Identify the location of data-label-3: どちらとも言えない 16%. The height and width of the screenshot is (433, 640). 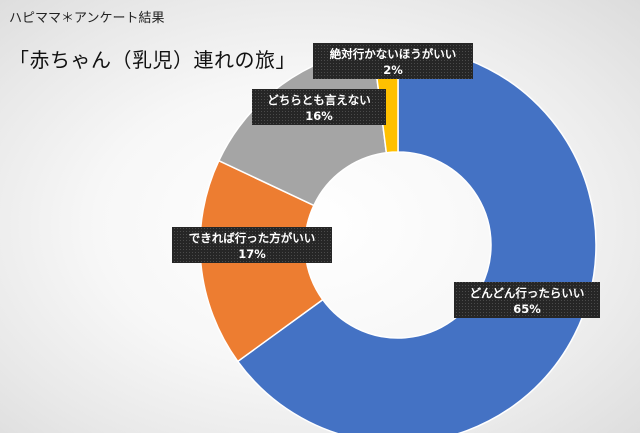
(319, 107).